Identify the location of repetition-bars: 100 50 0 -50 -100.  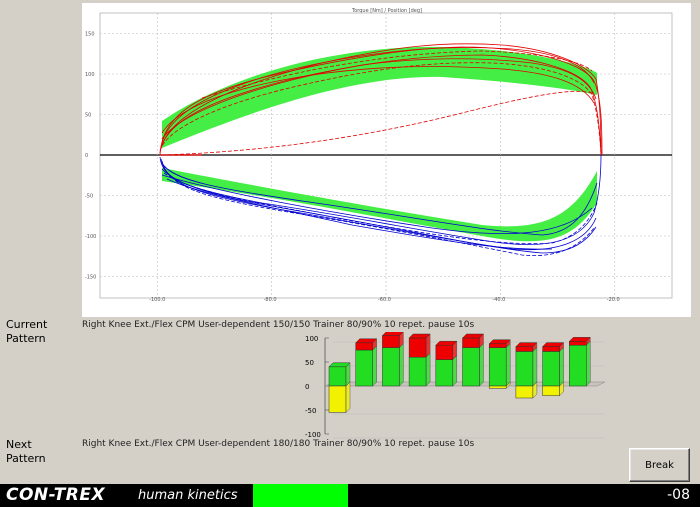
(455, 384).